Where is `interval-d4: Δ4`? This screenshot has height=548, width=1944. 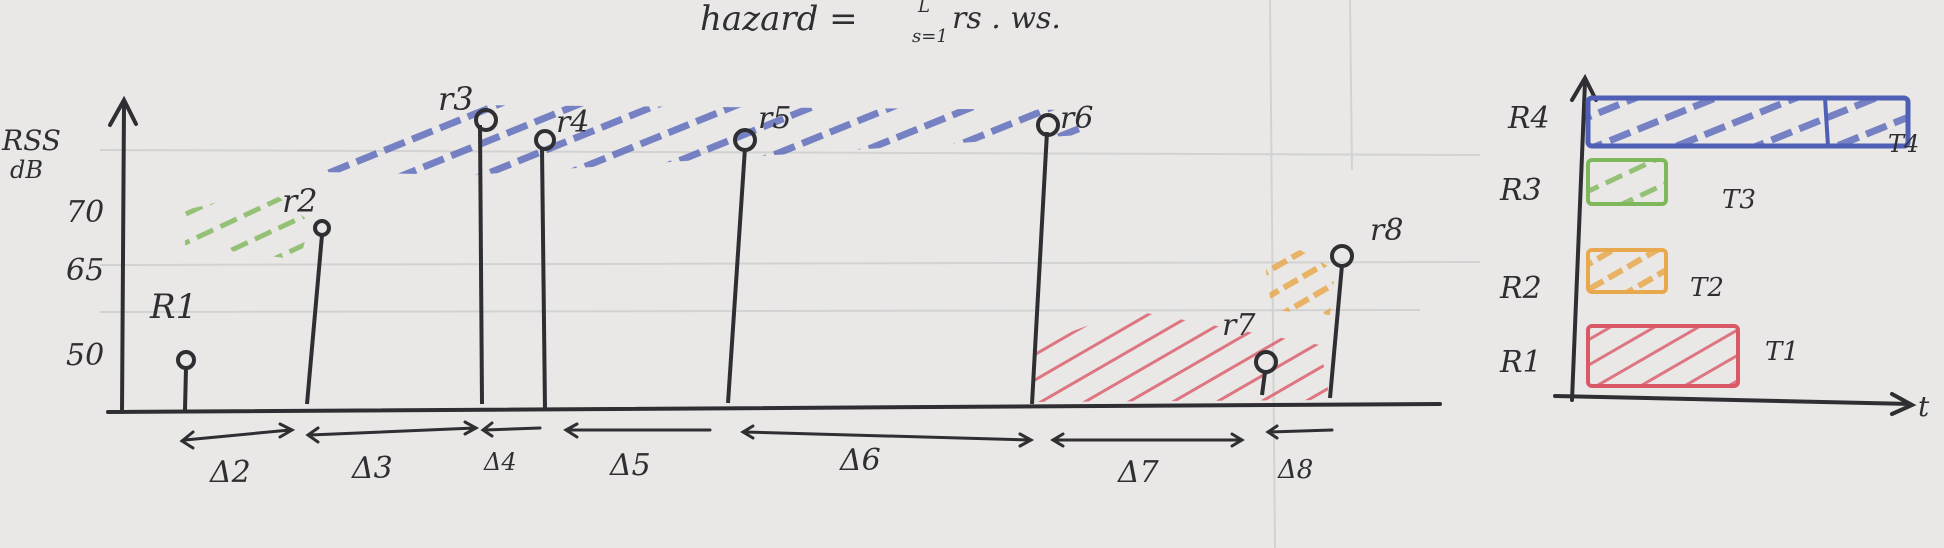 interval-d4: Δ4 is located at coordinates (500, 462).